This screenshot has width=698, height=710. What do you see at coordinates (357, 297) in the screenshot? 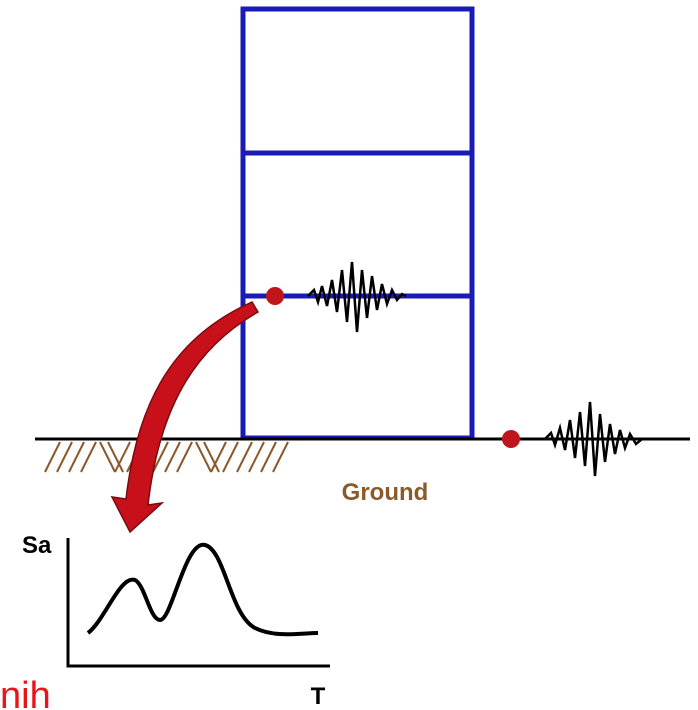
I see `floor-waveform` at bounding box center [357, 297].